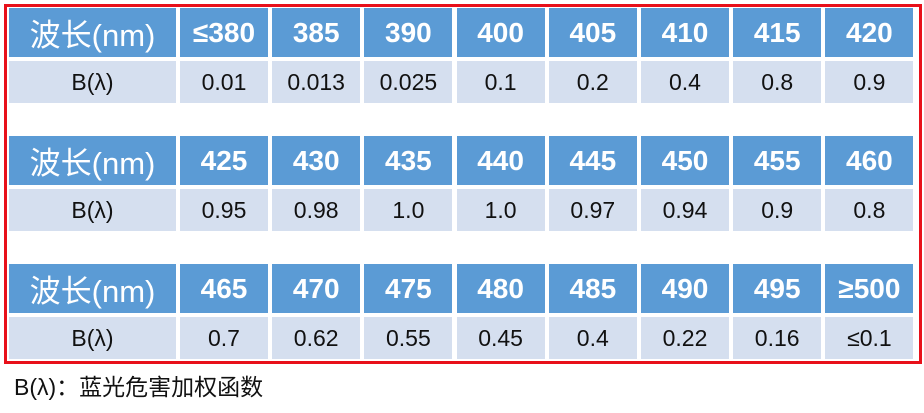 This screenshot has height=413, width=924. I want to click on wavelength: 495, so click(777, 288).